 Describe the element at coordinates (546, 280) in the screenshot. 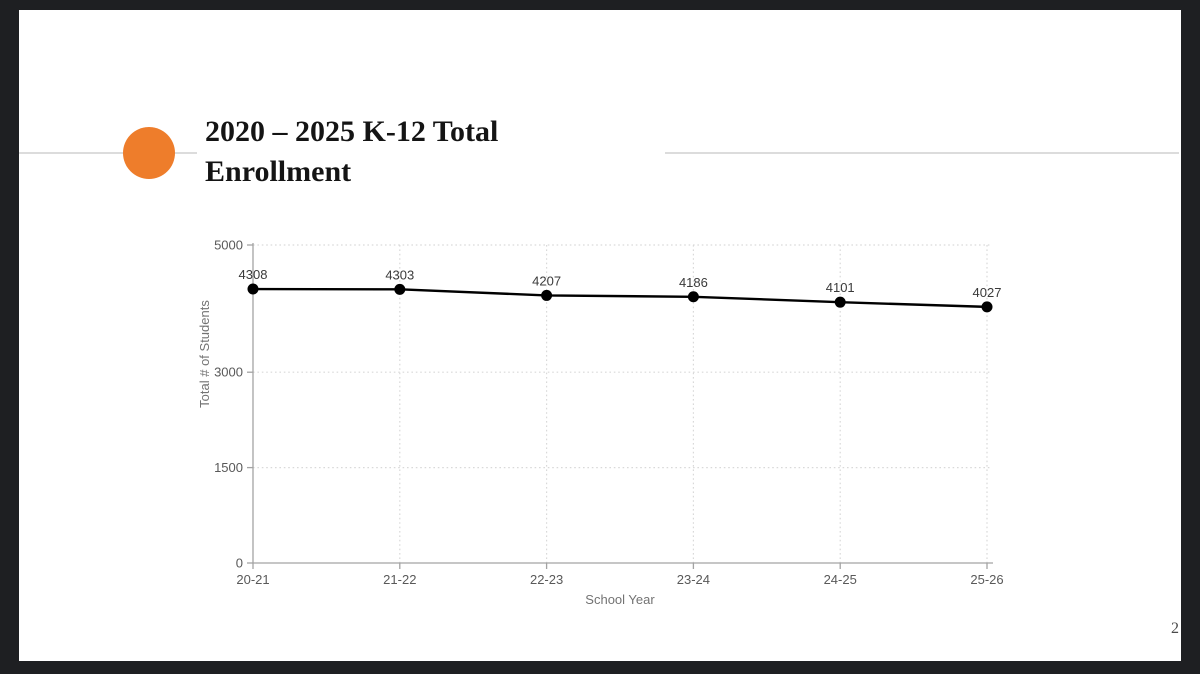

I see `data-label: 4207` at that location.